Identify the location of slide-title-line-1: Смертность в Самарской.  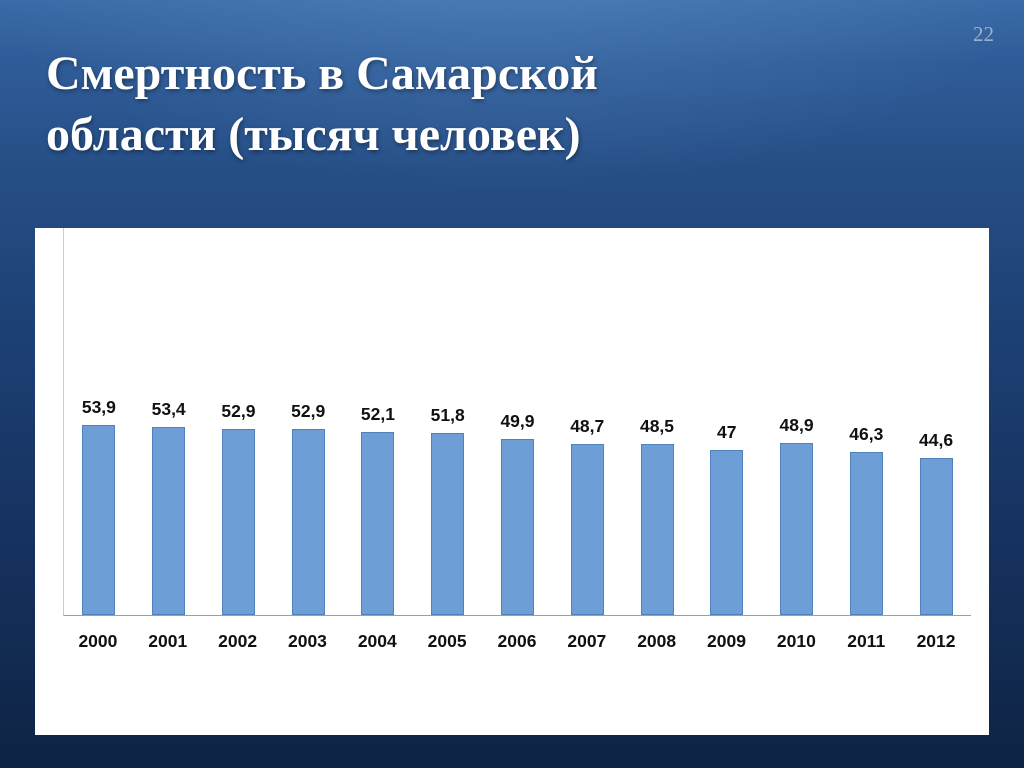
(322, 73).